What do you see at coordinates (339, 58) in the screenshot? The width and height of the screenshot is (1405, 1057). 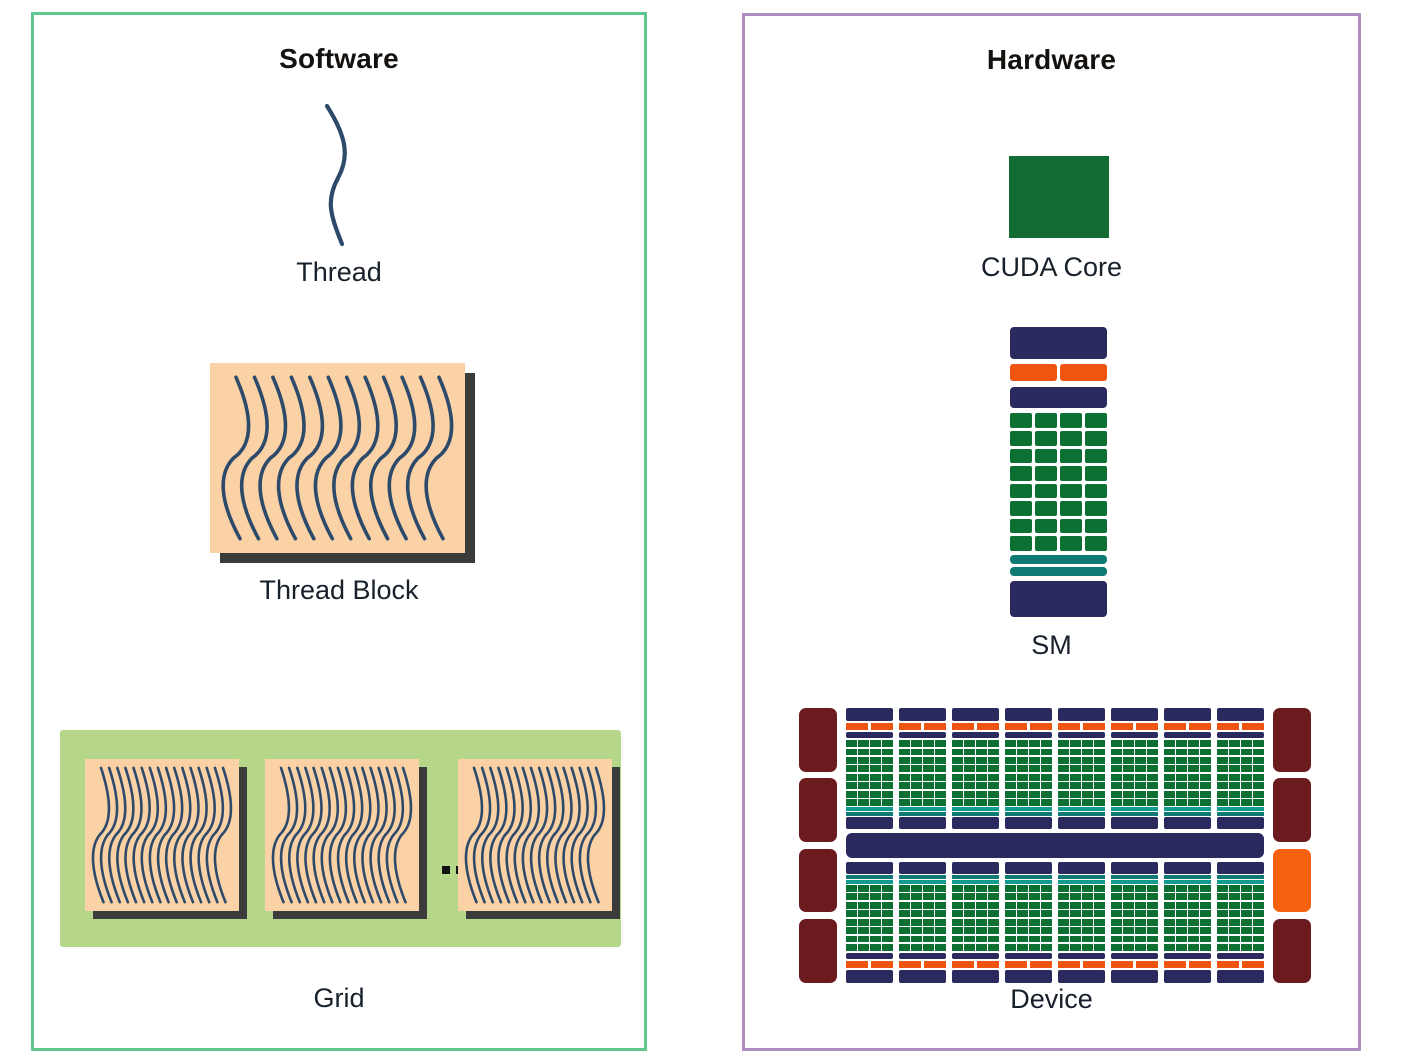 I see `software-panel-title: Software` at bounding box center [339, 58].